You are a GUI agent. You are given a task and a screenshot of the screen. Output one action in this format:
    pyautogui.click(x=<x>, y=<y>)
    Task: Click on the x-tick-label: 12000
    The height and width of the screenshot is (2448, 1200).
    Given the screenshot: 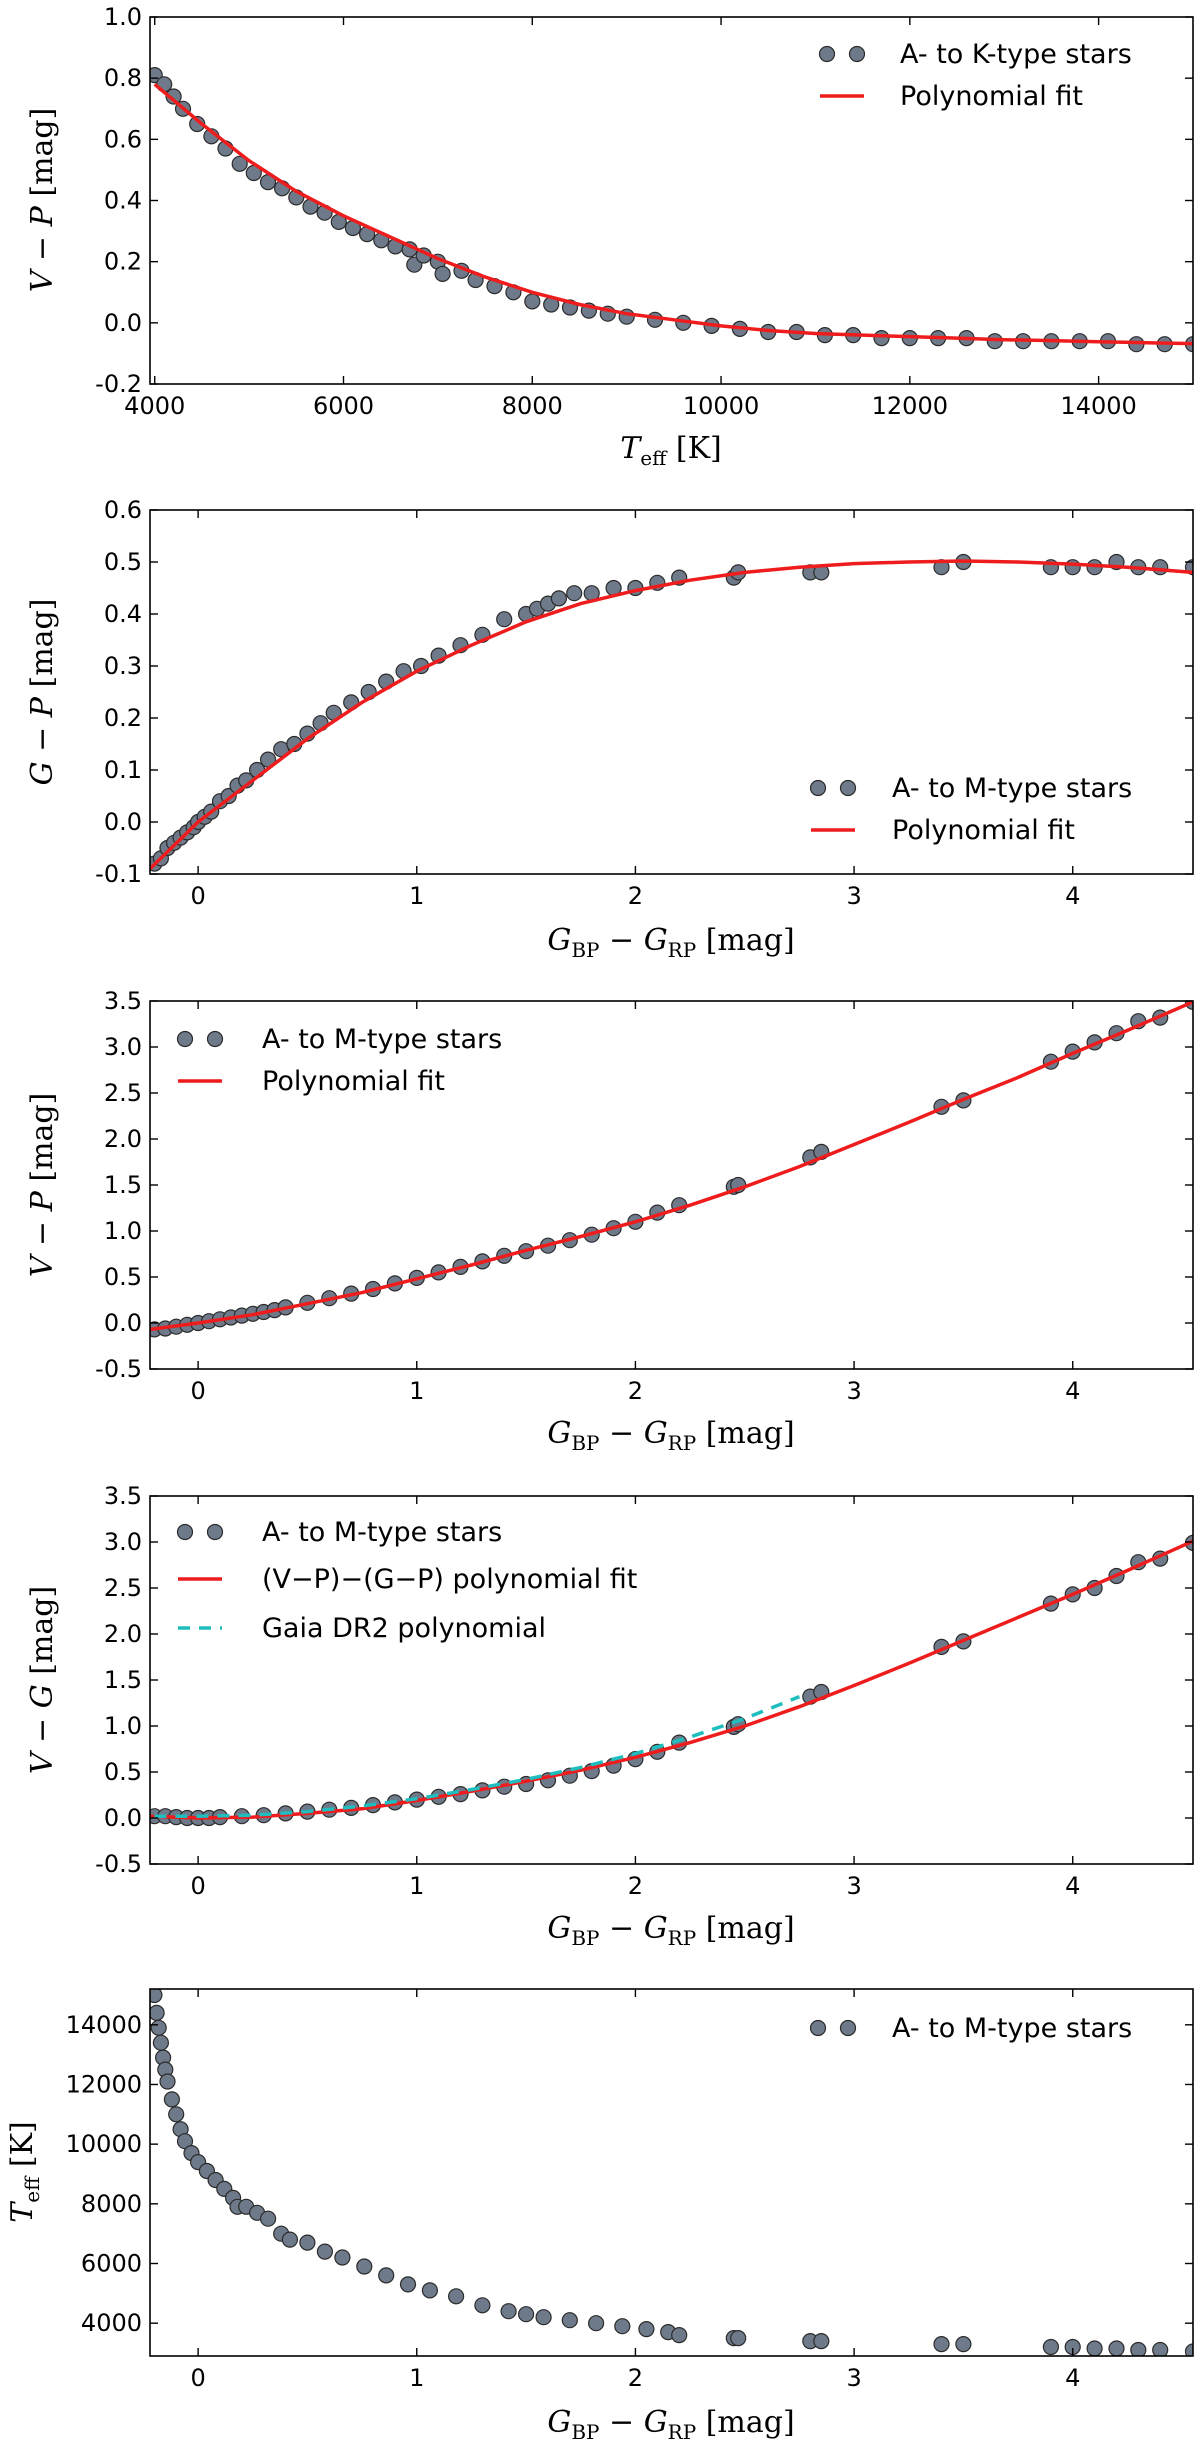 What is the action you would take?
    pyautogui.click(x=910, y=406)
    